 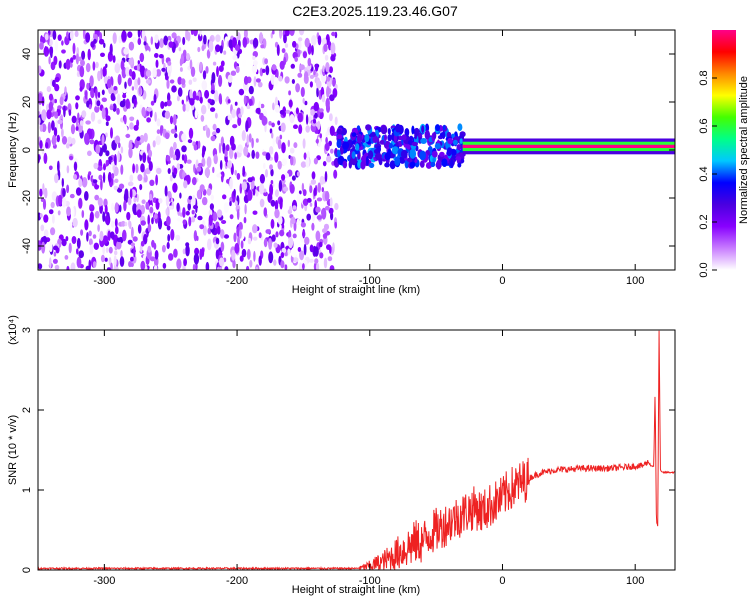 I want to click on spectrogram-ylabel: Frequency (Hz), so click(x=13, y=150).